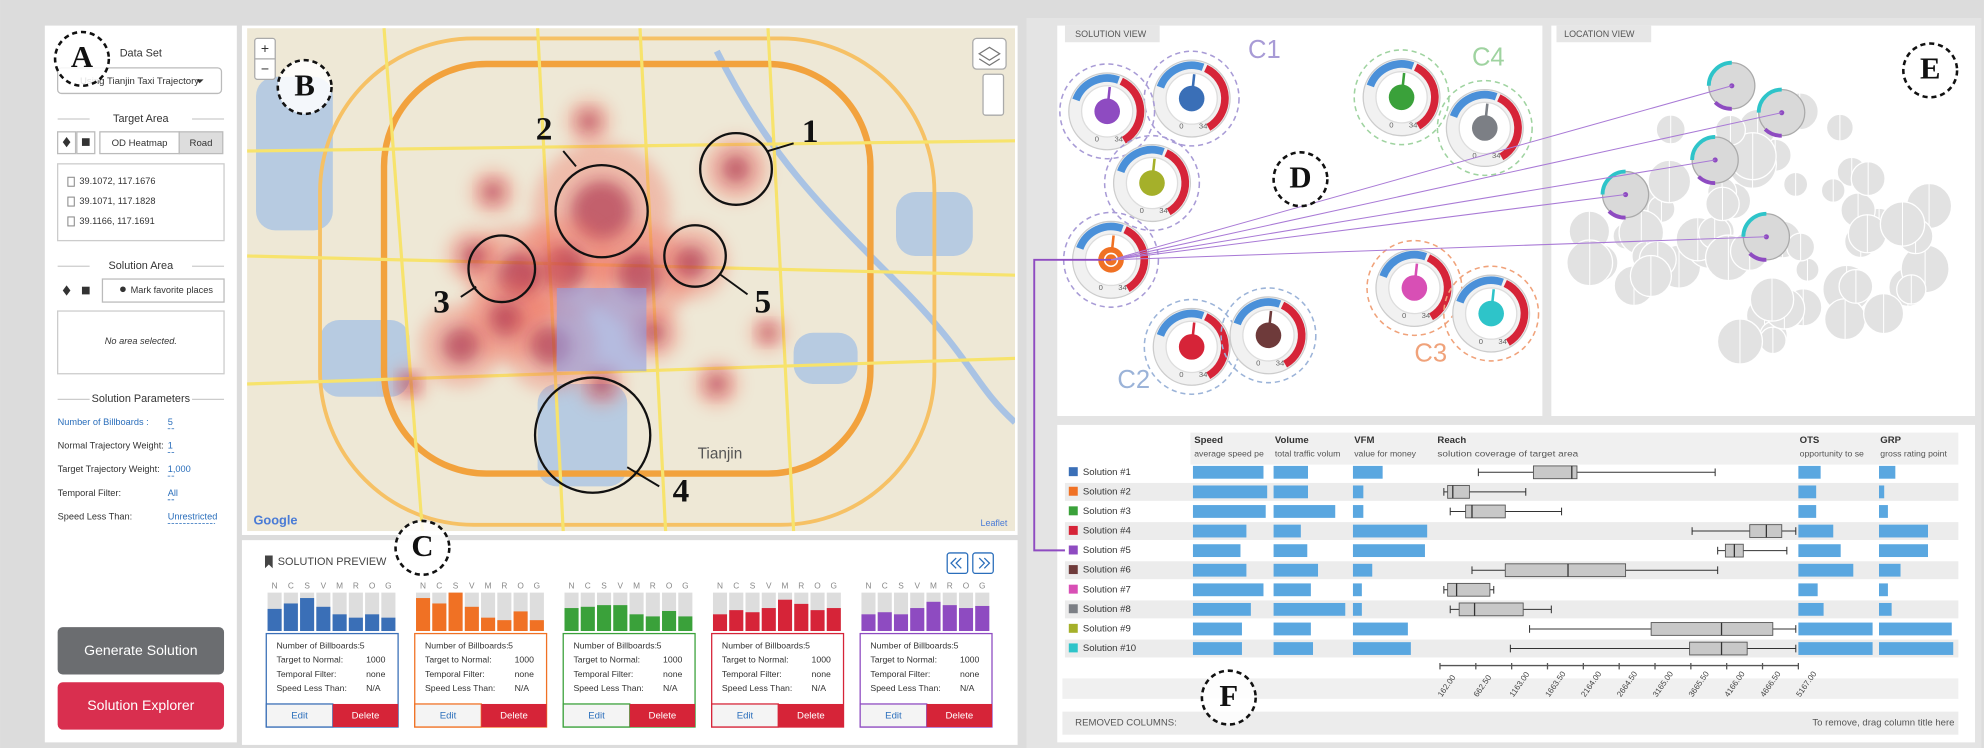 This screenshot has height=748, width=1984. What do you see at coordinates (537, 585) in the screenshot?
I see `metric-letter: G` at bounding box center [537, 585].